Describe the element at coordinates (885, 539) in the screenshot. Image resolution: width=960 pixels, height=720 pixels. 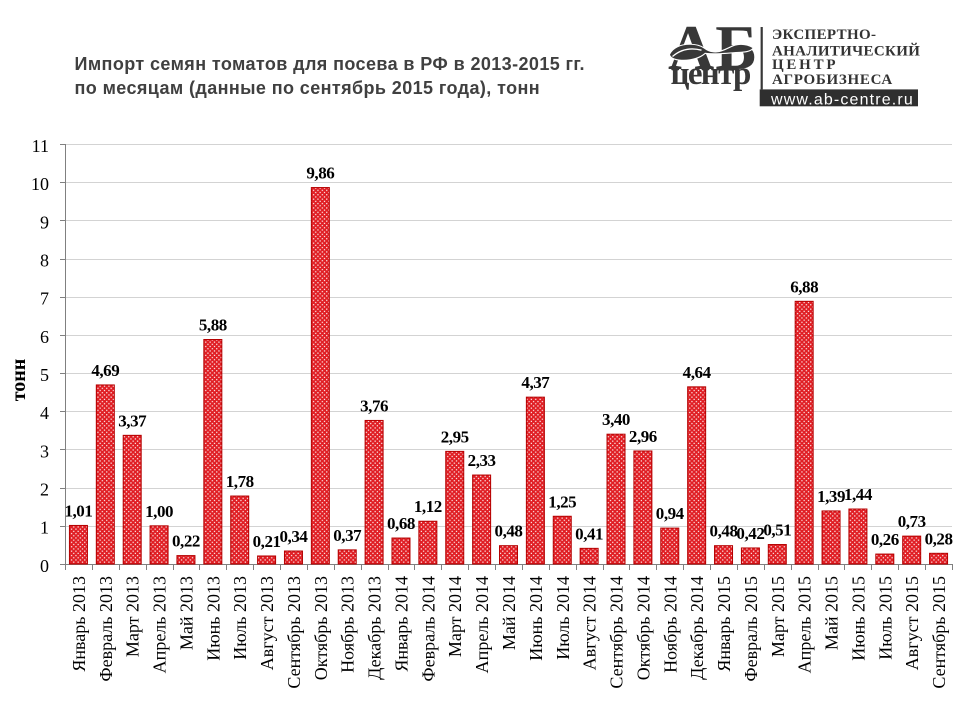
I see `svg-text: 0,26` at that location.